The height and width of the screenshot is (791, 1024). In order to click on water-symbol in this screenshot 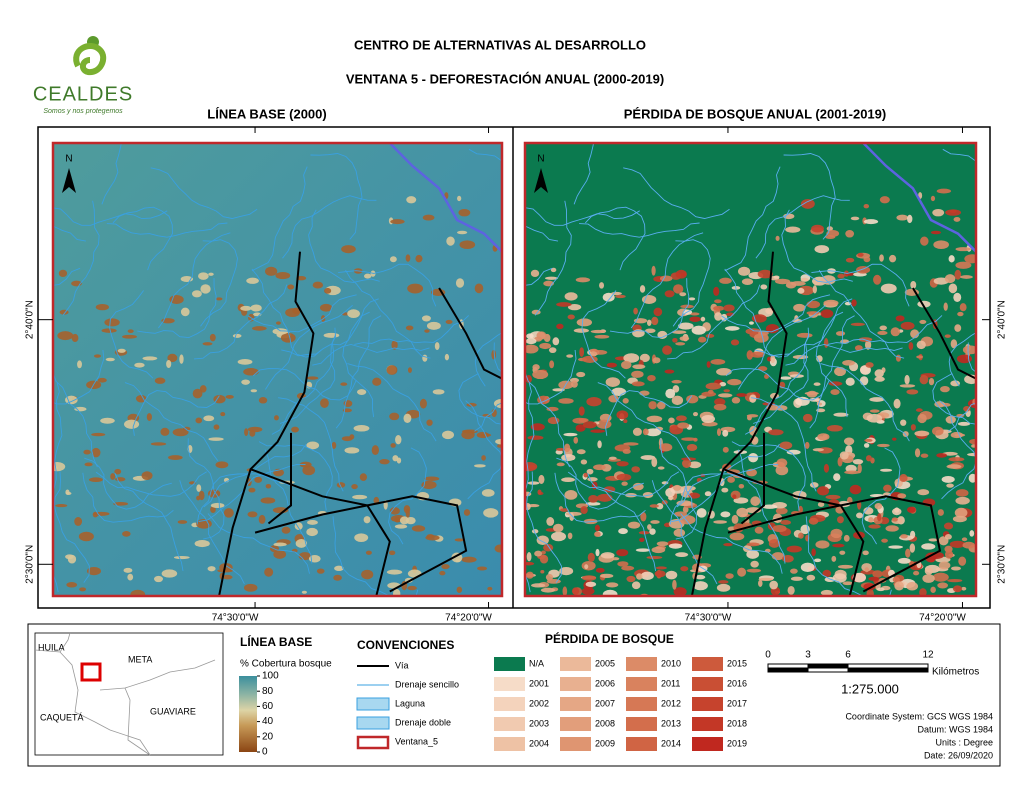, I will do `click(373, 723)`.